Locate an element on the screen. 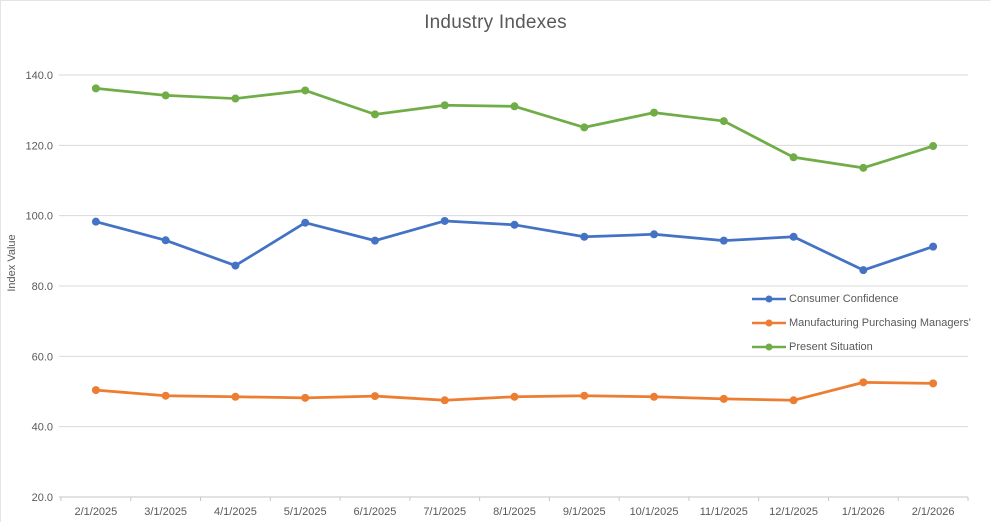 This screenshot has width=990, height=522. legend-item-consumer-confidence: Consumer Confidence is located at coordinates (861, 299).